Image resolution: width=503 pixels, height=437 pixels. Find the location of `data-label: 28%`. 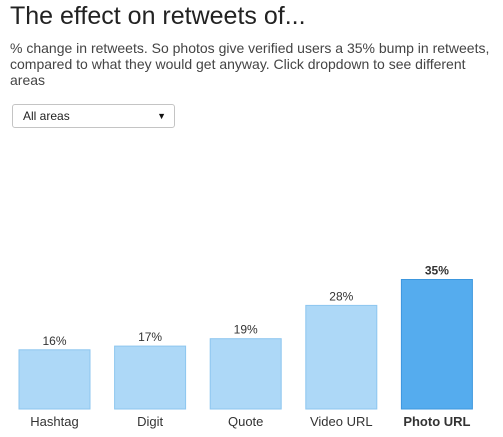

data-label: 28% is located at coordinates (341, 296).